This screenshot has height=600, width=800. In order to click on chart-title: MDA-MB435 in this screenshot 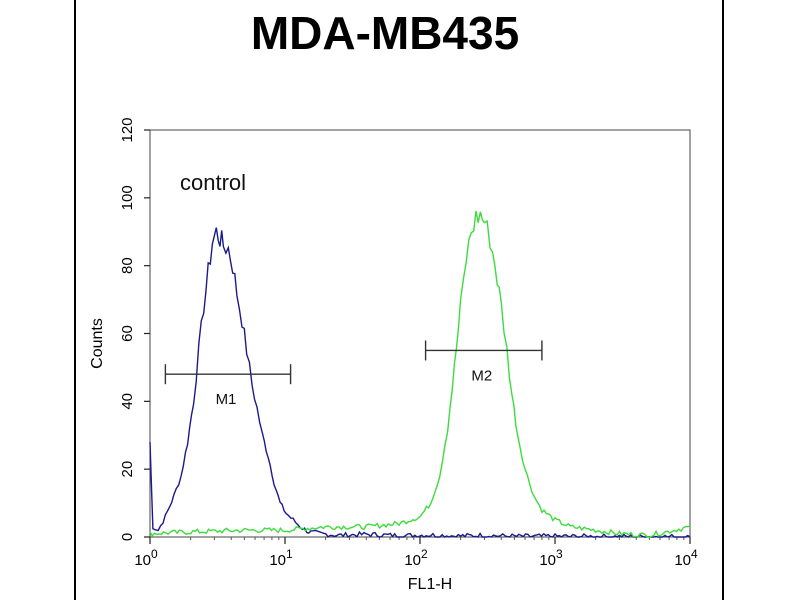, I will do `click(385, 33)`.